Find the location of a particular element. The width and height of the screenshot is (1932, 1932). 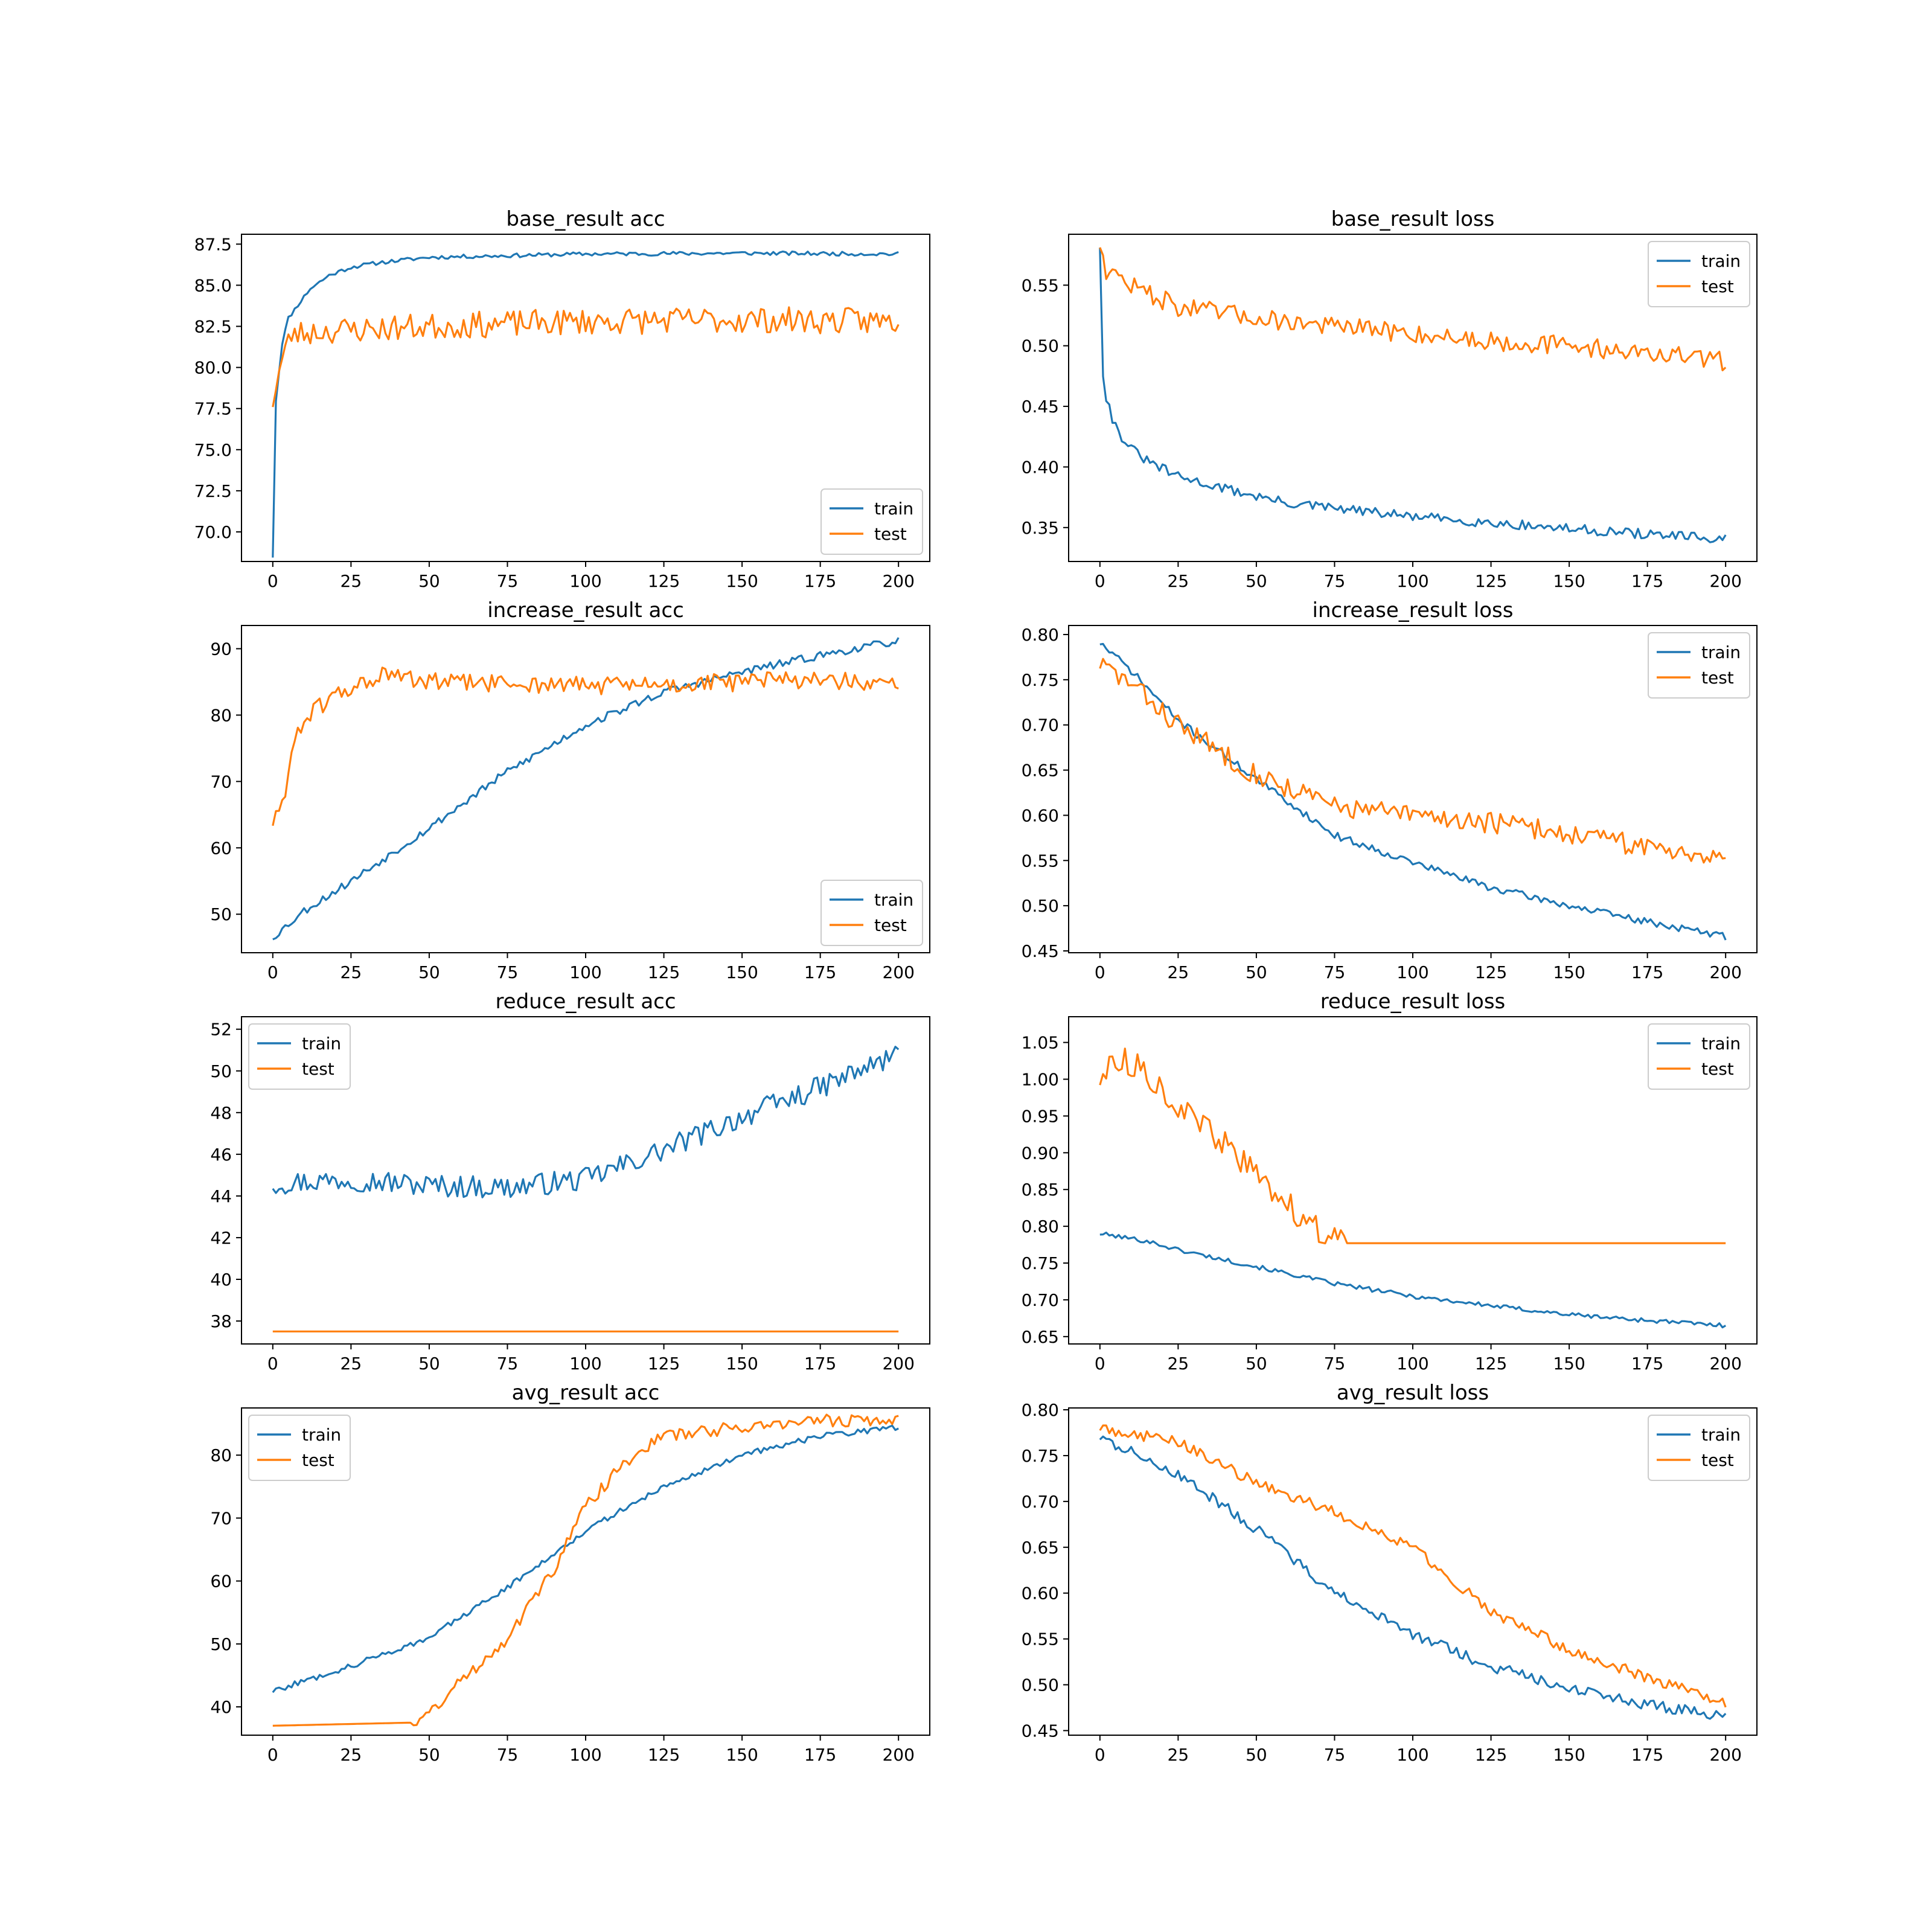

y-tick-label: 42 is located at coordinates (221, 1238).